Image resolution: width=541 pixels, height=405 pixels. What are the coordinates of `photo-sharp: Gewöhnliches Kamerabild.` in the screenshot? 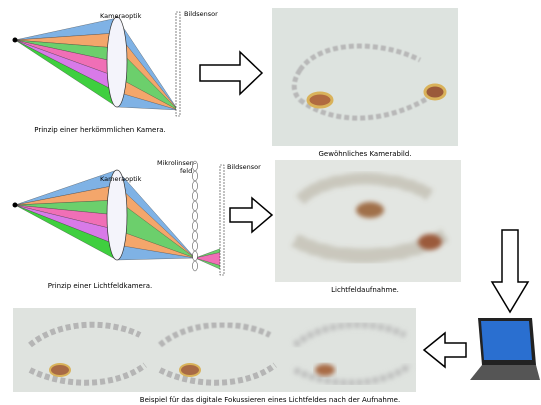 It's located at (365, 83).